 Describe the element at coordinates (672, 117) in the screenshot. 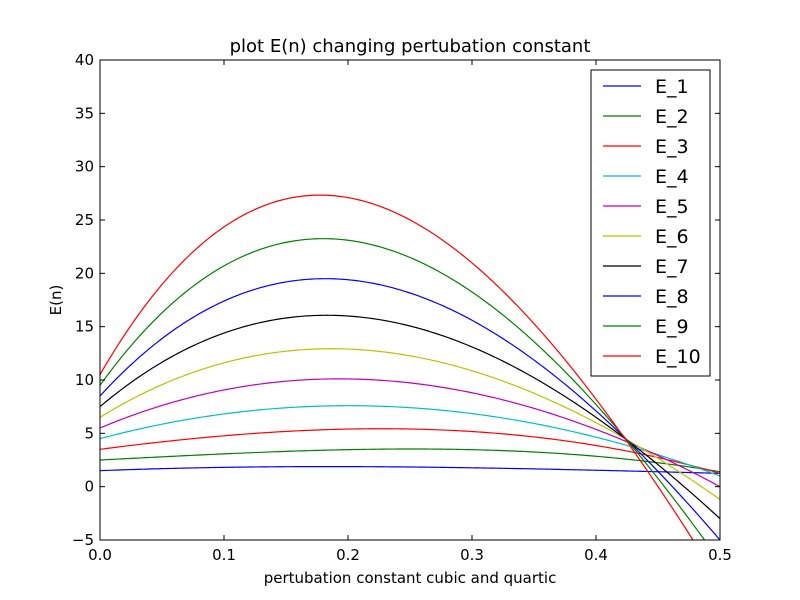

I see `legend-label: E_2` at that location.